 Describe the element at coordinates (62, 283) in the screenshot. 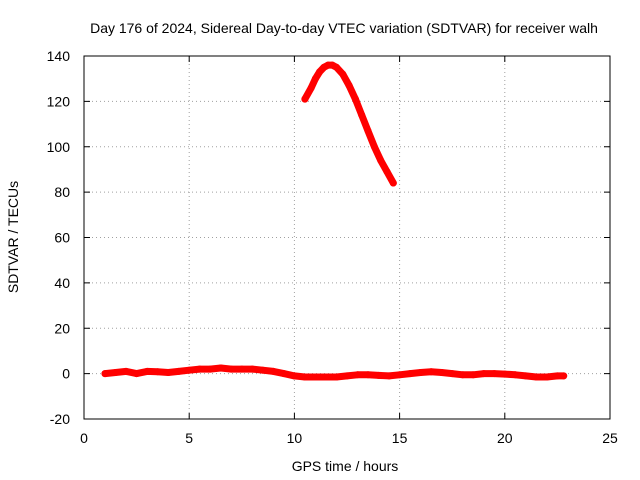

I see `y-tick-label: 40` at that location.